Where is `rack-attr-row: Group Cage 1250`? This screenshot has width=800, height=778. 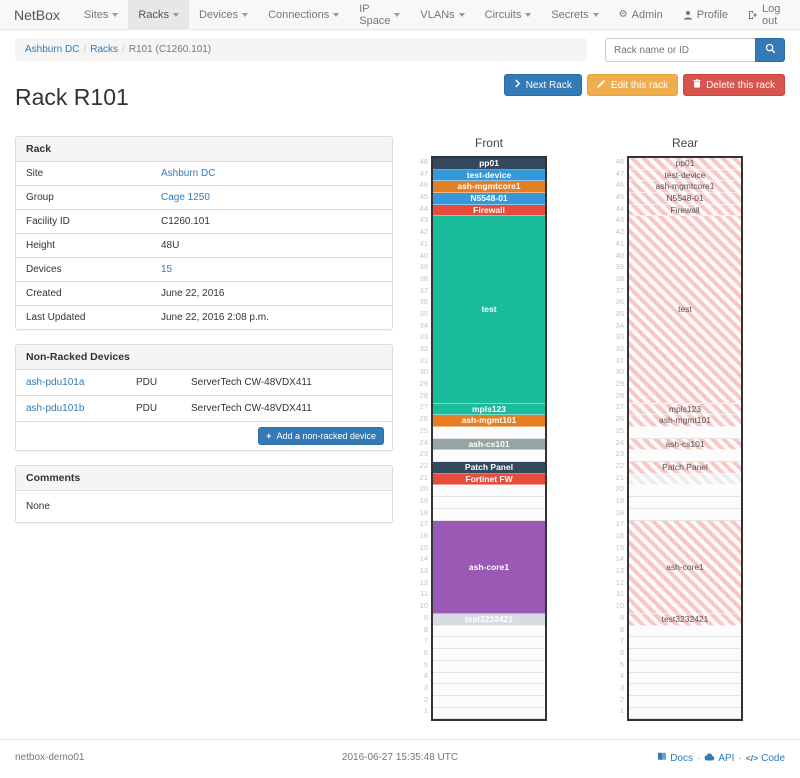
rack-attr-row: Group Cage 1250 is located at coordinates (204, 197).